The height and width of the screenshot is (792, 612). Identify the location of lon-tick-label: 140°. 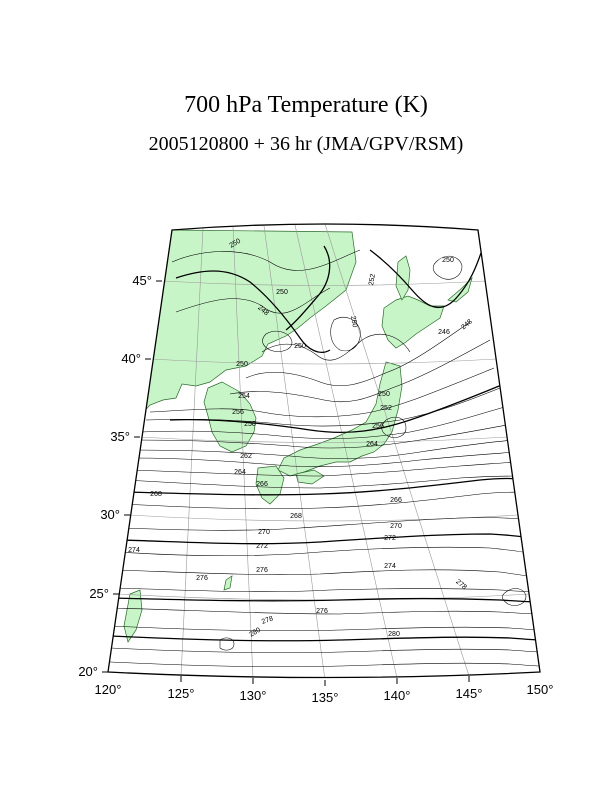
(397, 695).